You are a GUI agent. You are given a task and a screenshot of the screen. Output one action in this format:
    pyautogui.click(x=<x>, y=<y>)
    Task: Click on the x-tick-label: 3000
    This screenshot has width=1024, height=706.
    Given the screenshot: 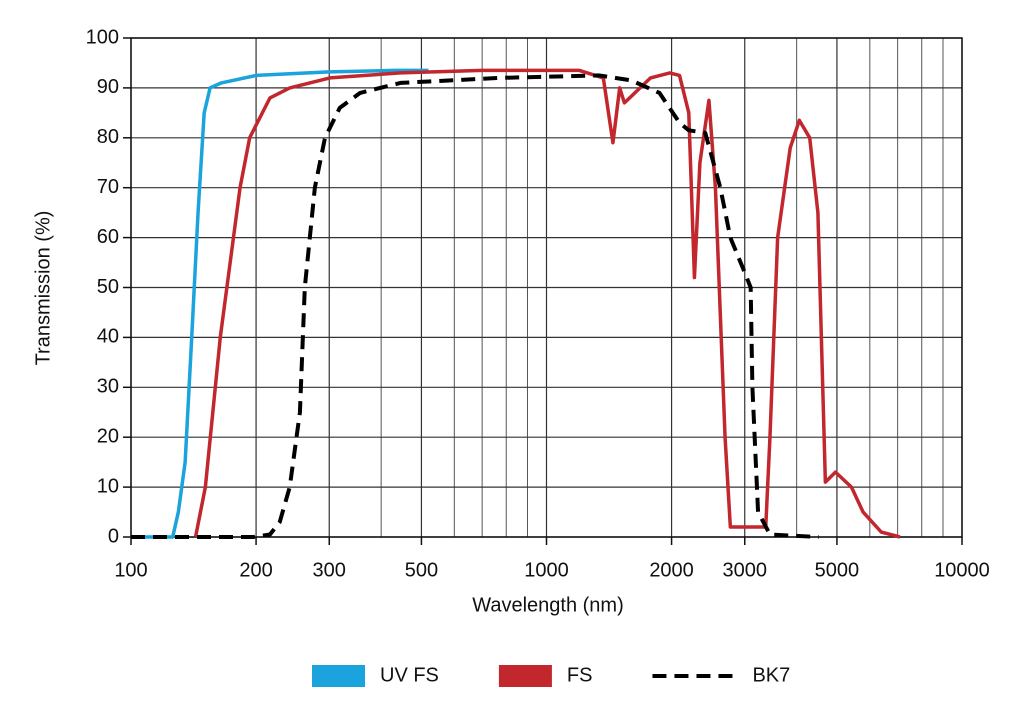 What is the action you would take?
    pyautogui.click(x=744, y=570)
    